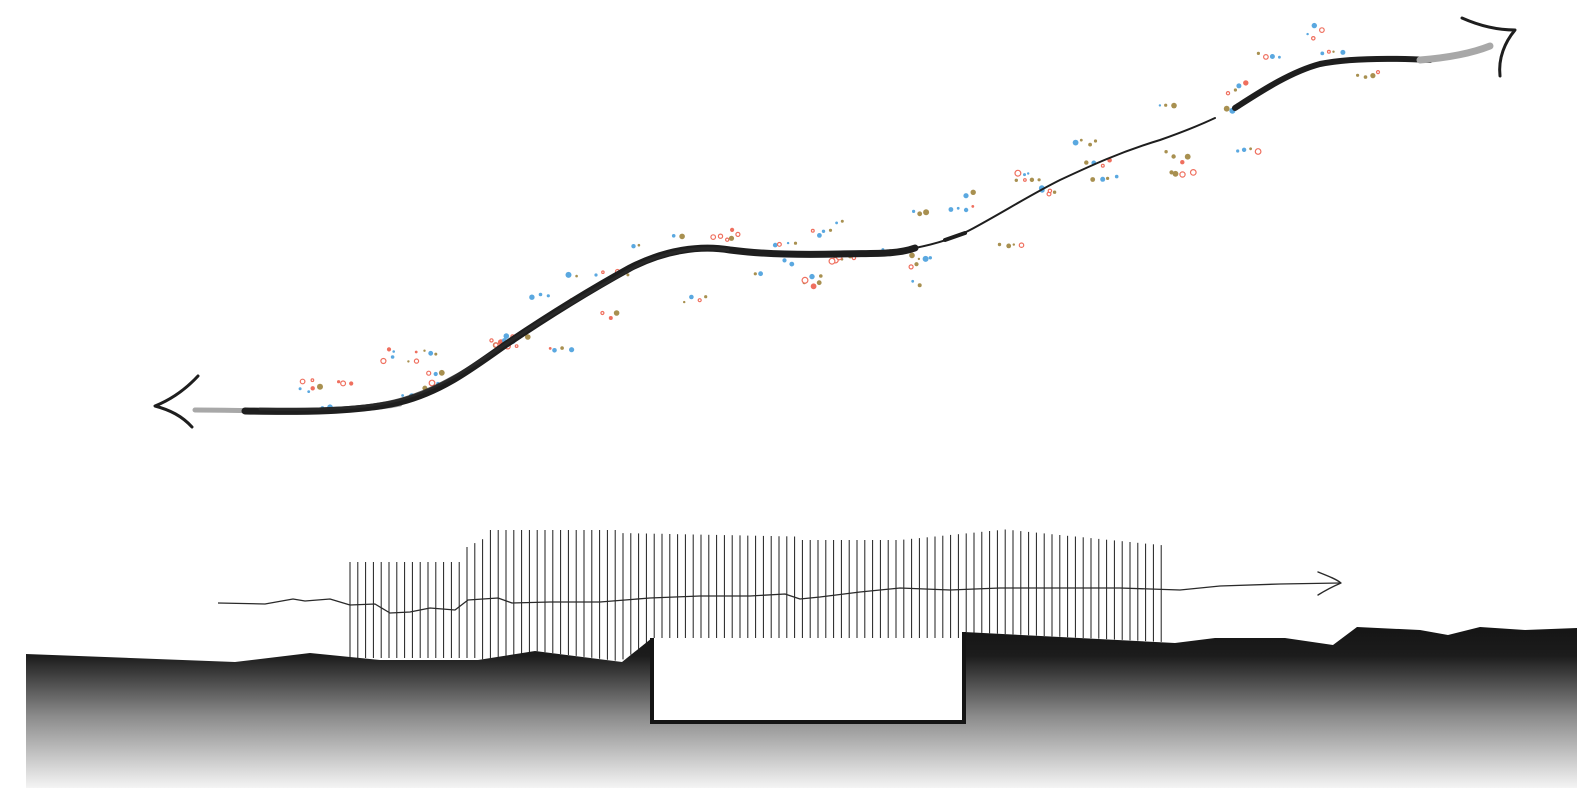 This screenshot has height=788, width=1577. I want to click on right-arrowhead-icon, so click(1488, 47).